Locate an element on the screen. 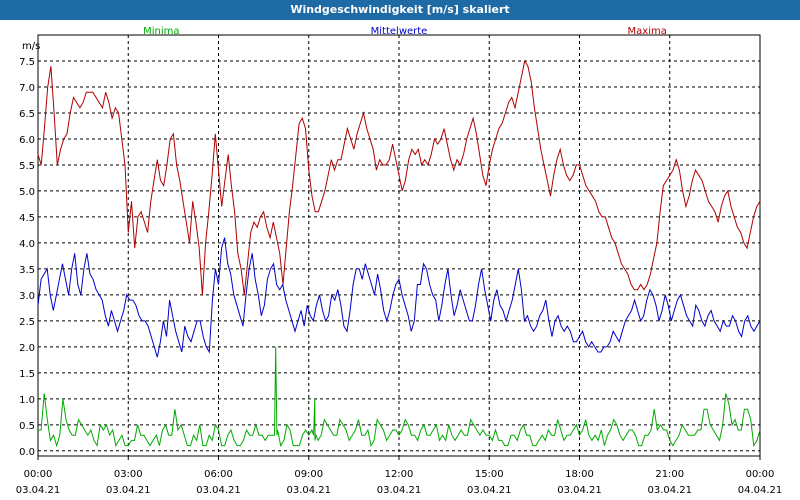 The height and width of the screenshot is (500, 800). y-tick-label: 3.5 is located at coordinates (27, 270).